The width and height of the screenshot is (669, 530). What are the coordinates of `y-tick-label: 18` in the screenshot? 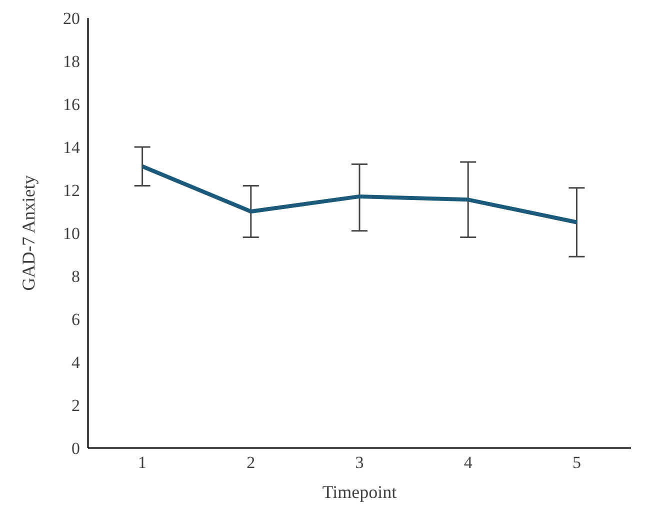 It's located at (71, 62).